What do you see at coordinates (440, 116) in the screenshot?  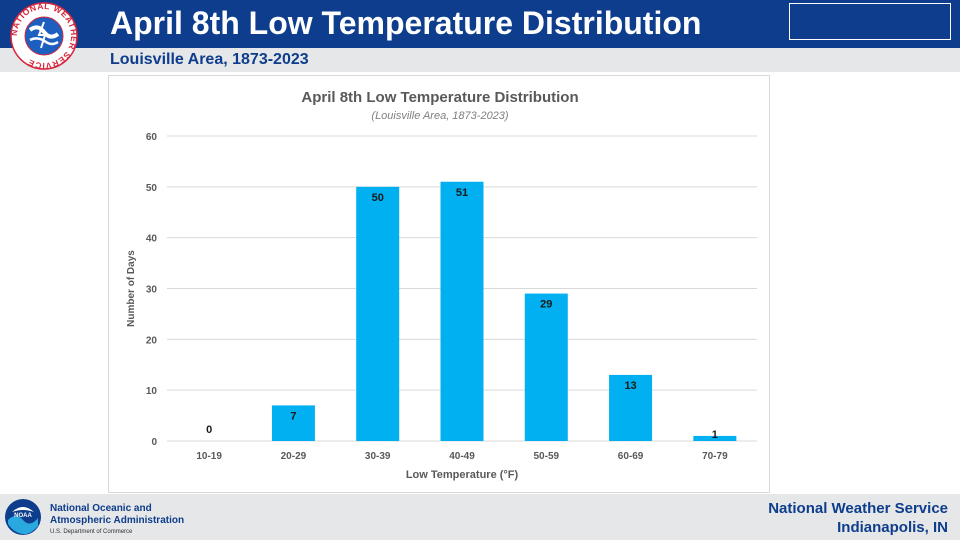 I see `chart-subtitle: (Louisville Area, 1873-2023)` at bounding box center [440, 116].